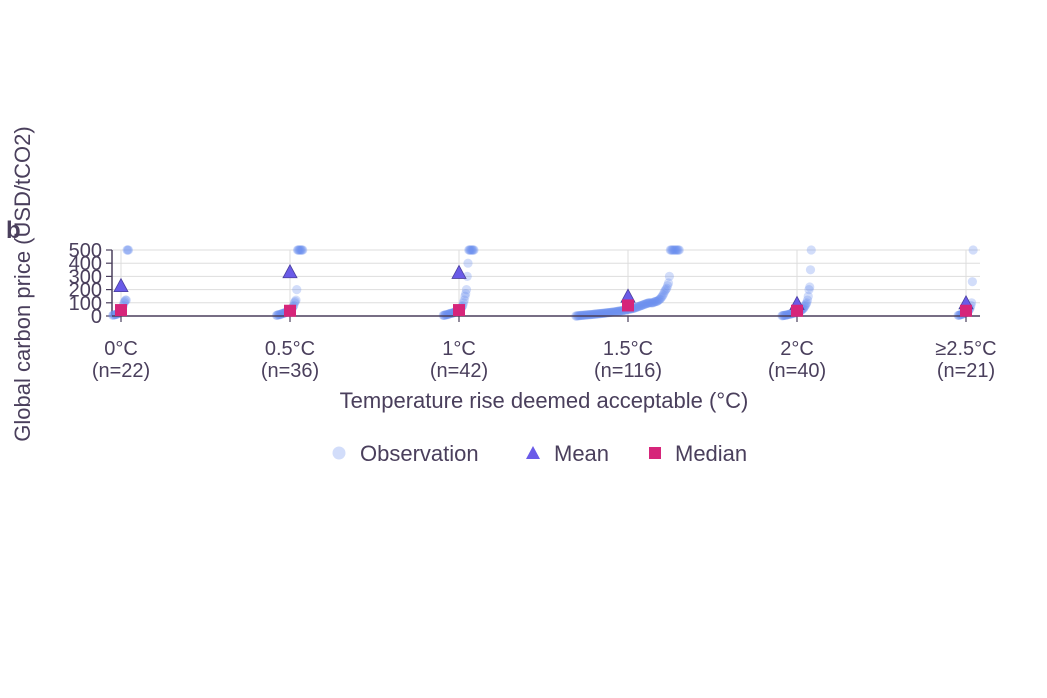  Describe the element at coordinates (655, 453) in the screenshot. I see `legend-median-marker` at that location.